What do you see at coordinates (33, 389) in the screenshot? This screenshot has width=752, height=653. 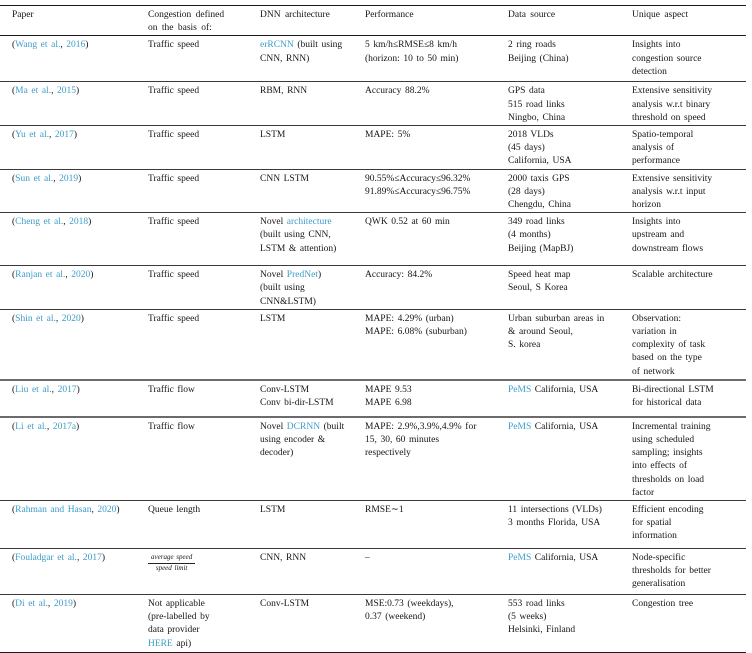 I see `citation-link: Liu et al.` at bounding box center [33, 389].